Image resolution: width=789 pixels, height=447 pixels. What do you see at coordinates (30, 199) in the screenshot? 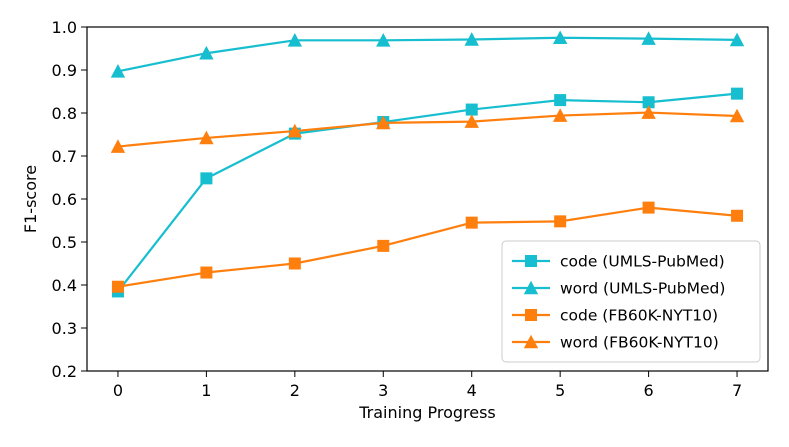
I see `y-axis-label: F1-score` at bounding box center [30, 199].